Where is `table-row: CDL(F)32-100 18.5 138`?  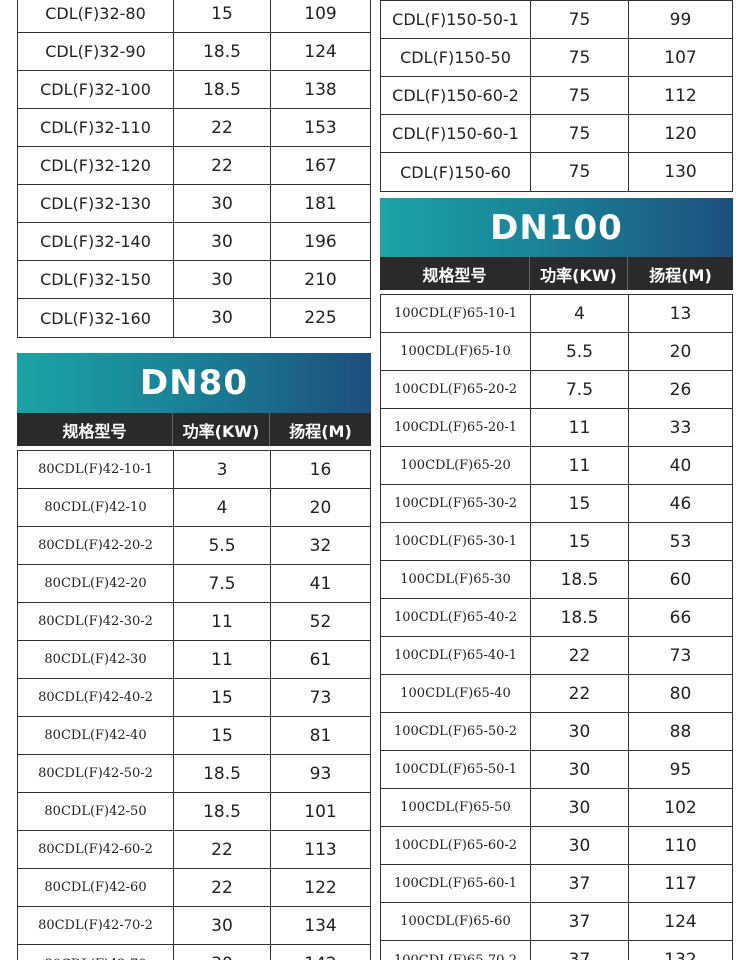 table-row: CDL(F)32-100 18.5 138 is located at coordinates (194, 90).